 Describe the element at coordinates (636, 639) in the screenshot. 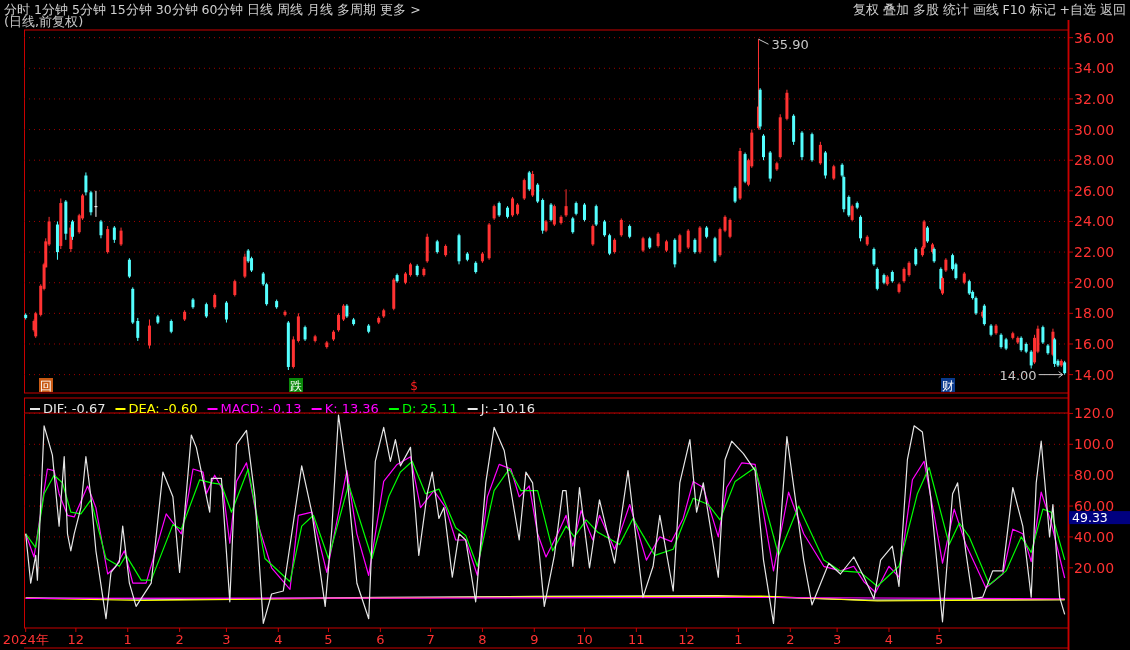

I see `x-tick-label: 11` at that location.